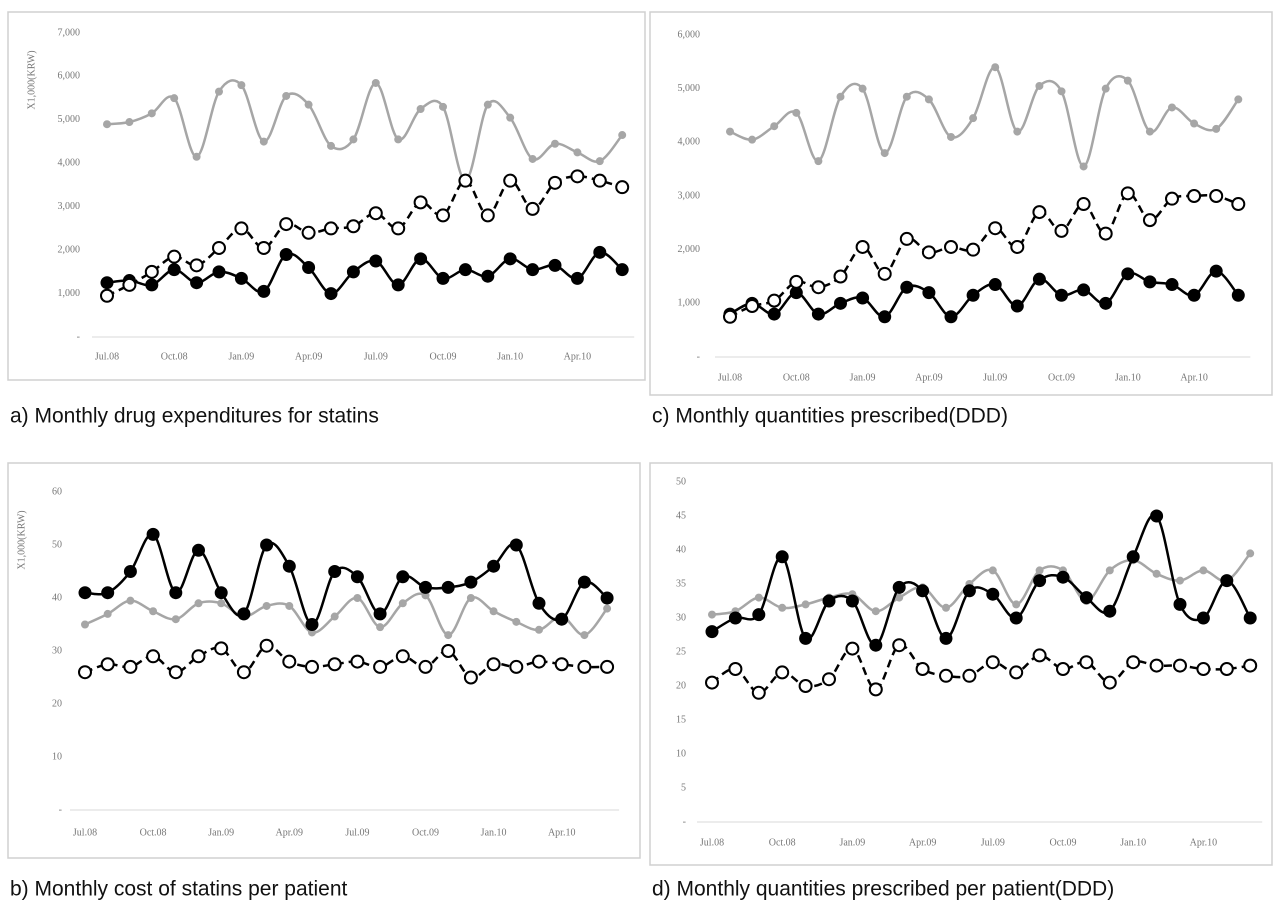 The width and height of the screenshot is (1273, 908). Describe the element at coordinates (993, 842) in the screenshot. I see `x-tick-label: Jul.09` at that location.